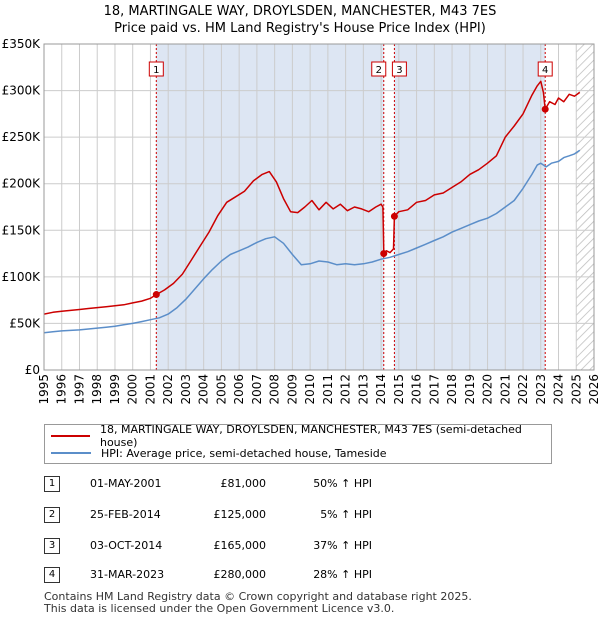  What do you see at coordinates (292, 389) in the screenshot?
I see `x-tick-label: 2009` at bounding box center [292, 389].